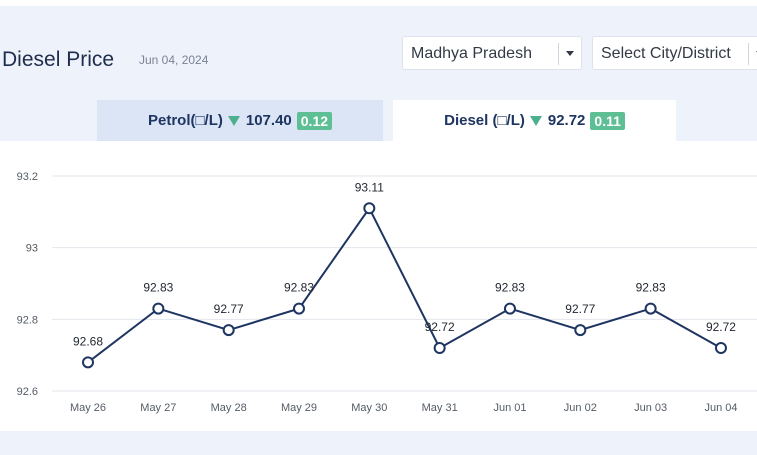  Describe the element at coordinates (378, 450) in the screenshot. I see `bottom-strip` at that location.